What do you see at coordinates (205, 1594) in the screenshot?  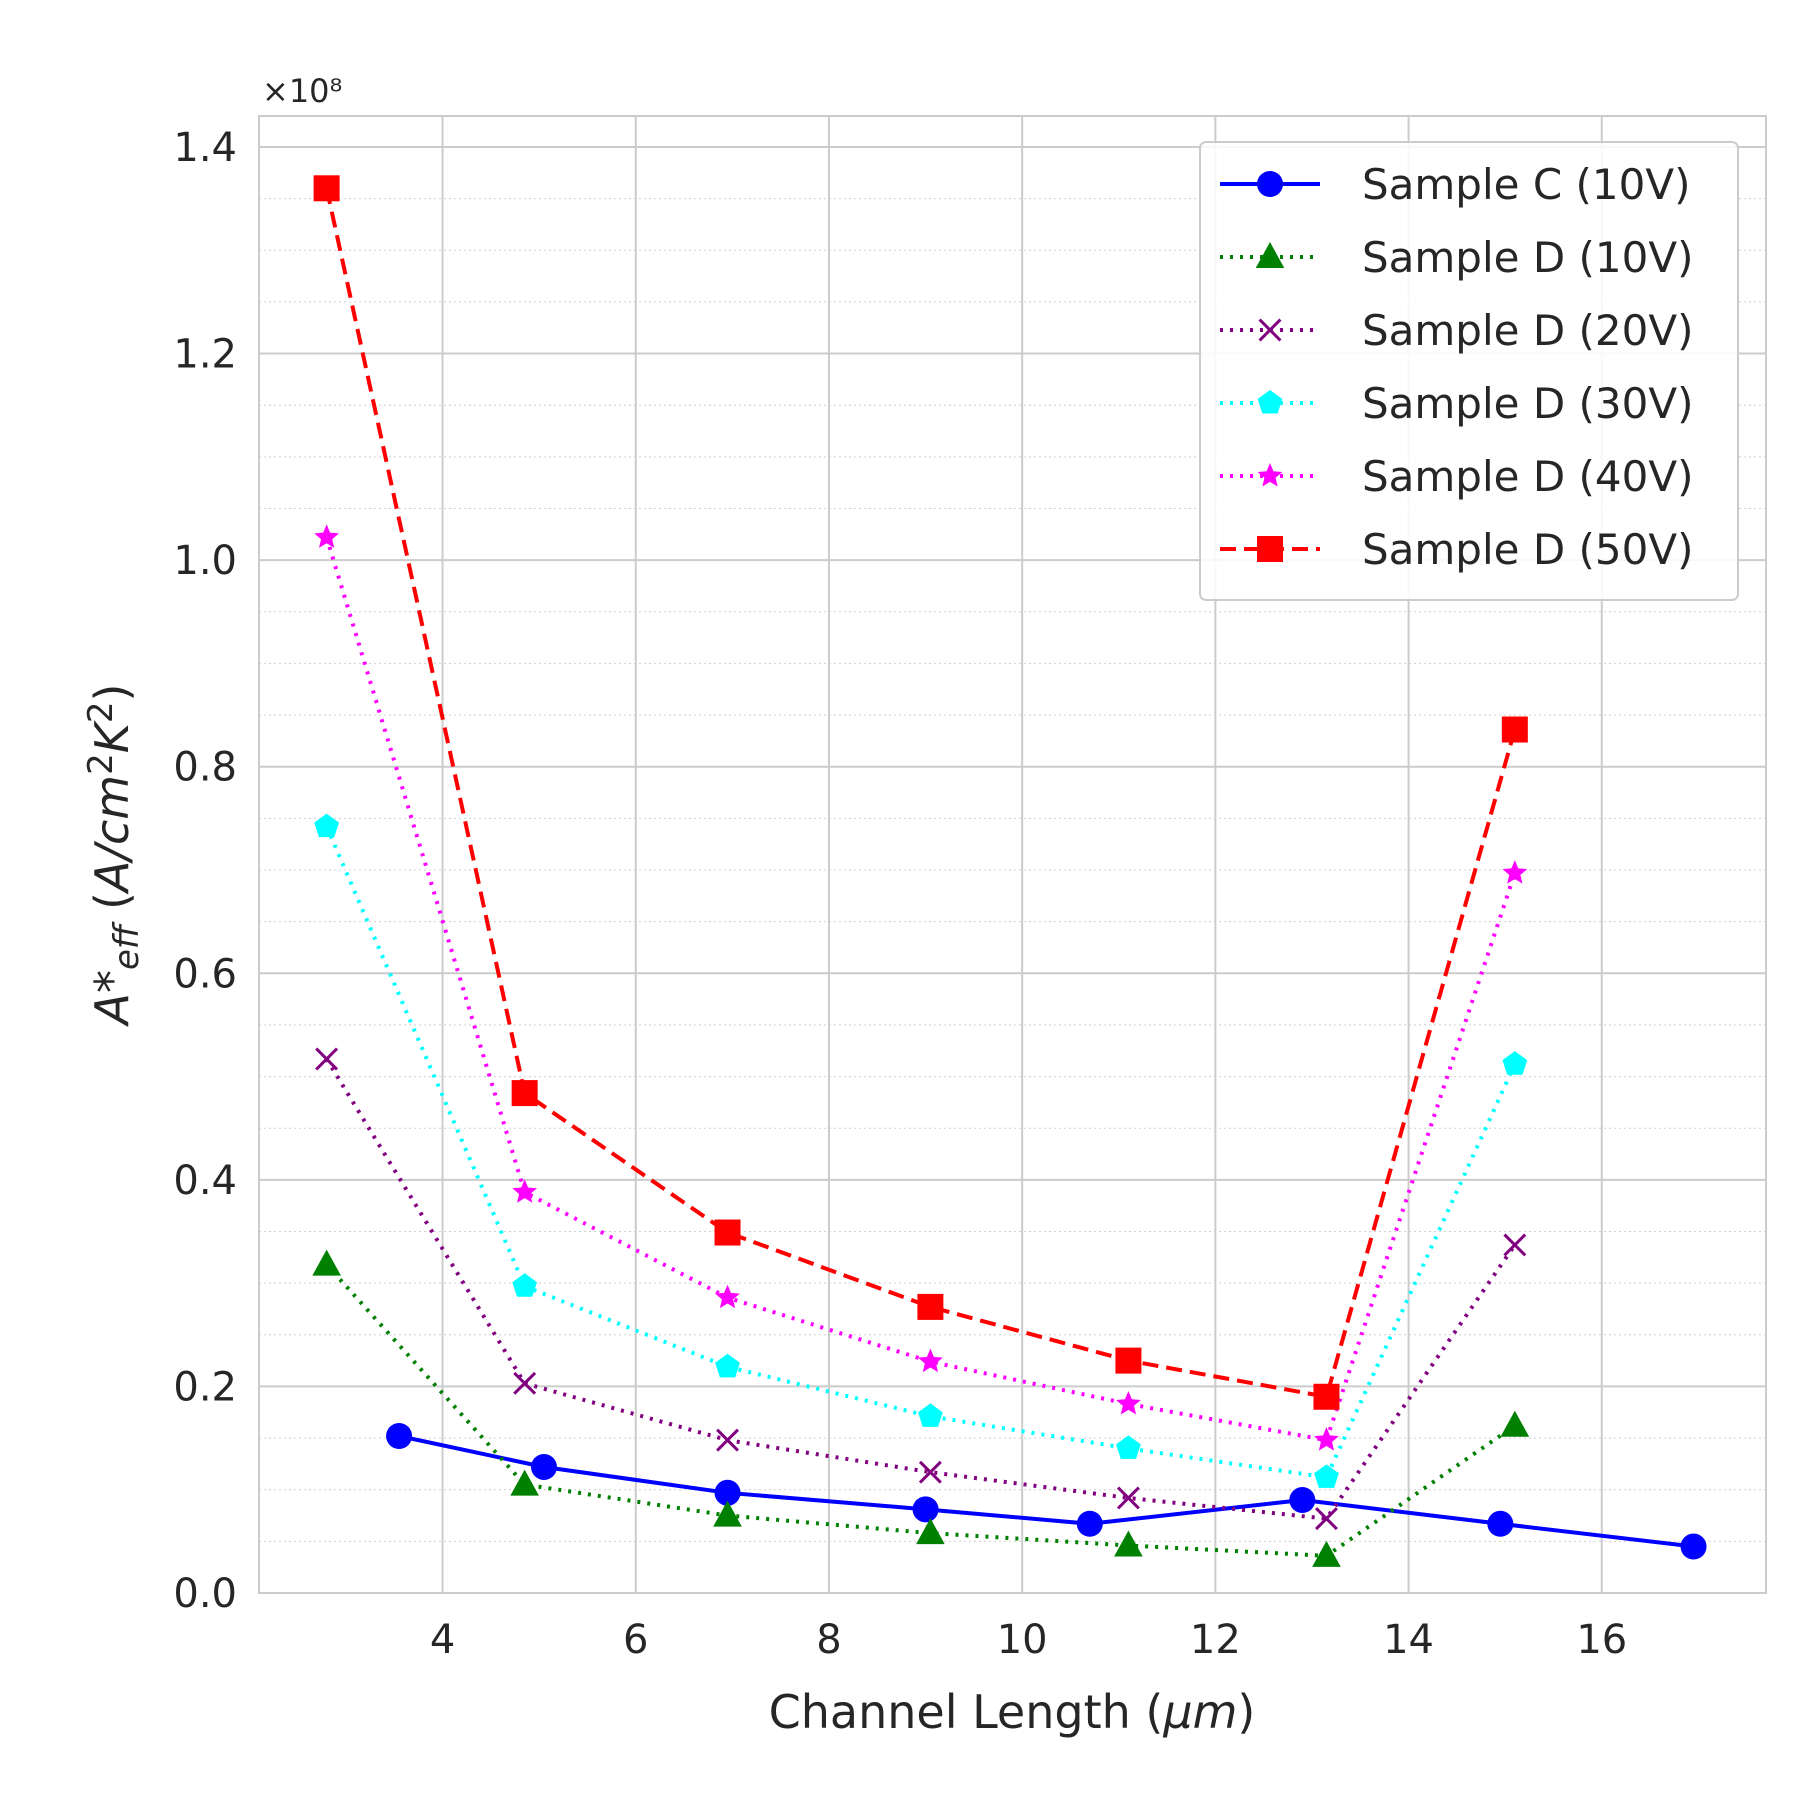 I see `y-tick-label: 0.0` at bounding box center [205, 1594].